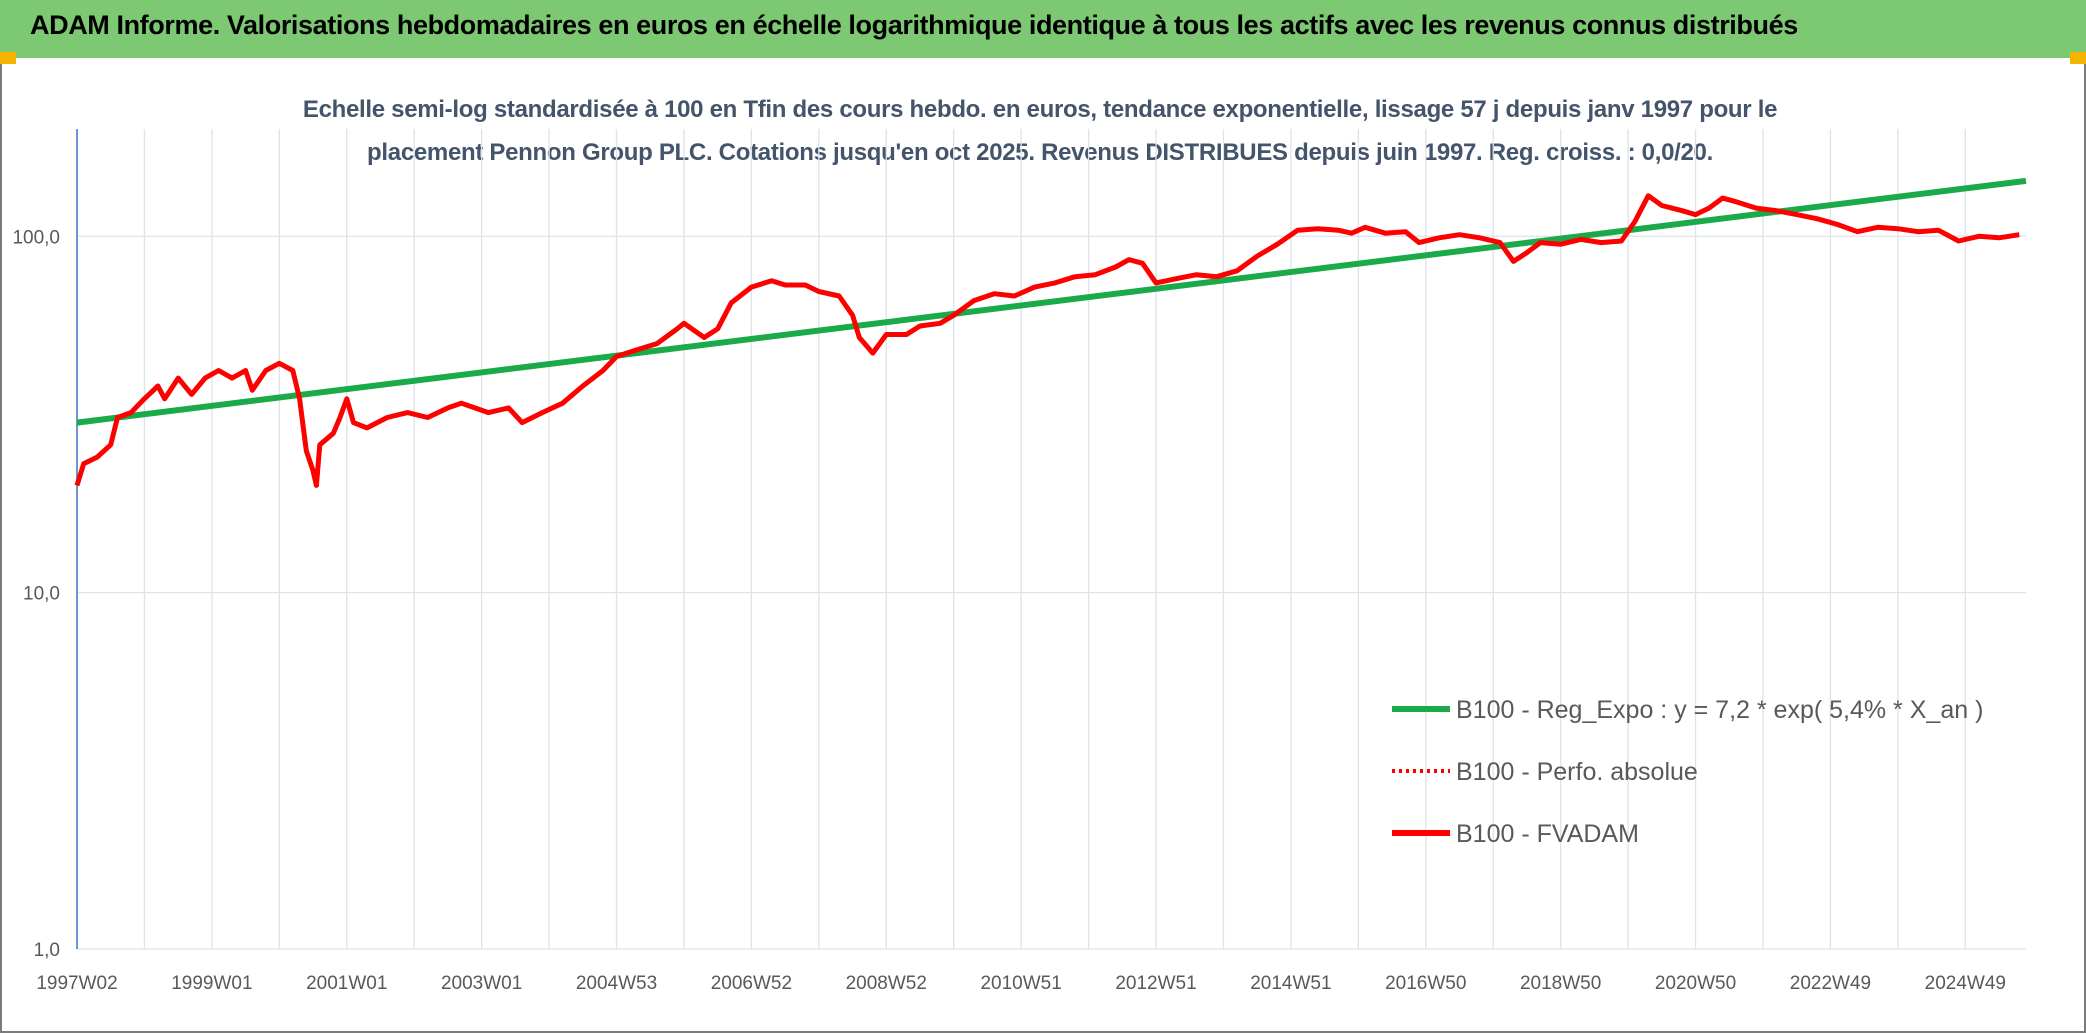 This screenshot has height=1033, width=2086. I want to click on y-tick-label: 10,0, so click(41, 594).